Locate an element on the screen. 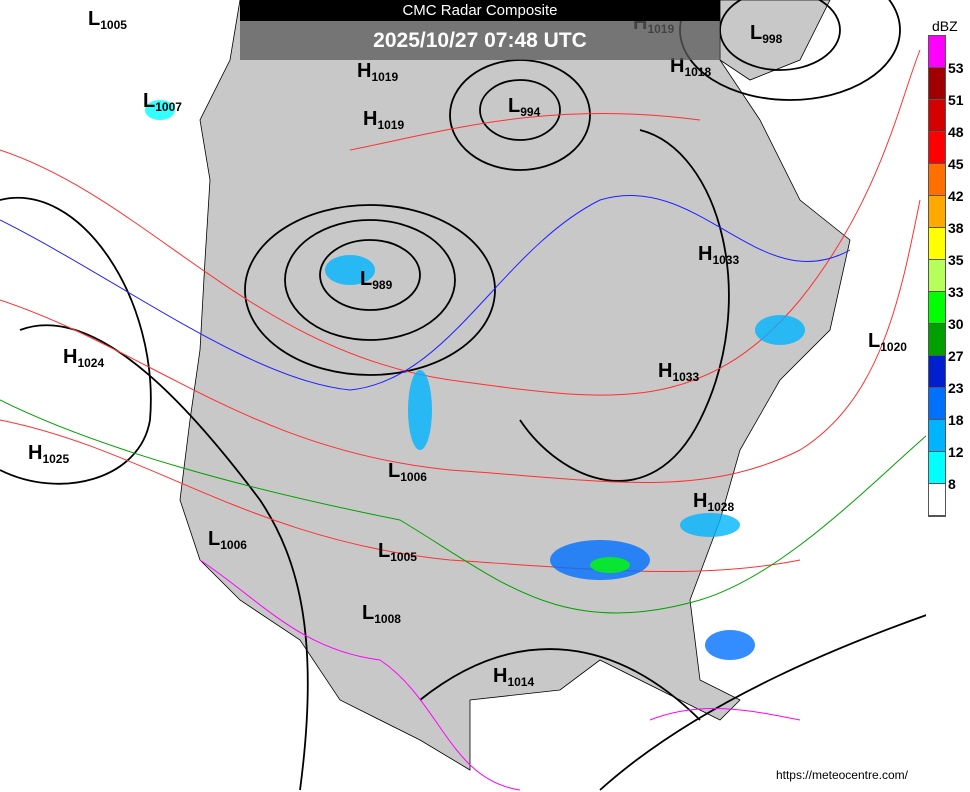 The height and width of the screenshot is (792, 970). legend-color-bar is located at coordinates (937, 276).